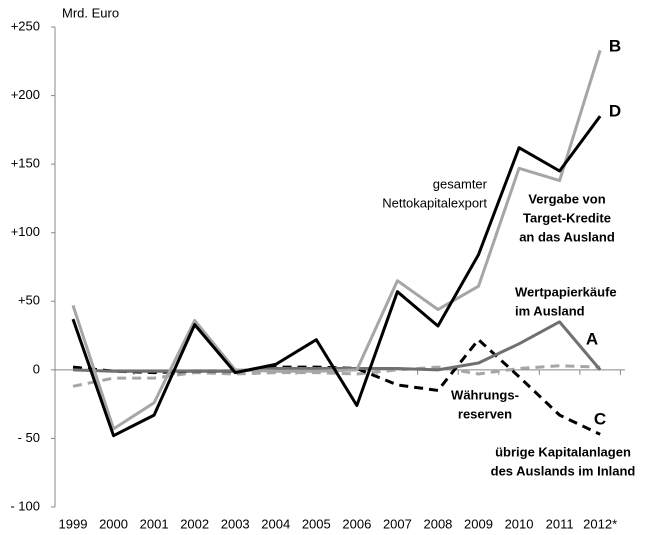 The height and width of the screenshot is (535, 655). Describe the element at coordinates (73, 523) in the screenshot. I see `x-tick-label: 1999` at that location.